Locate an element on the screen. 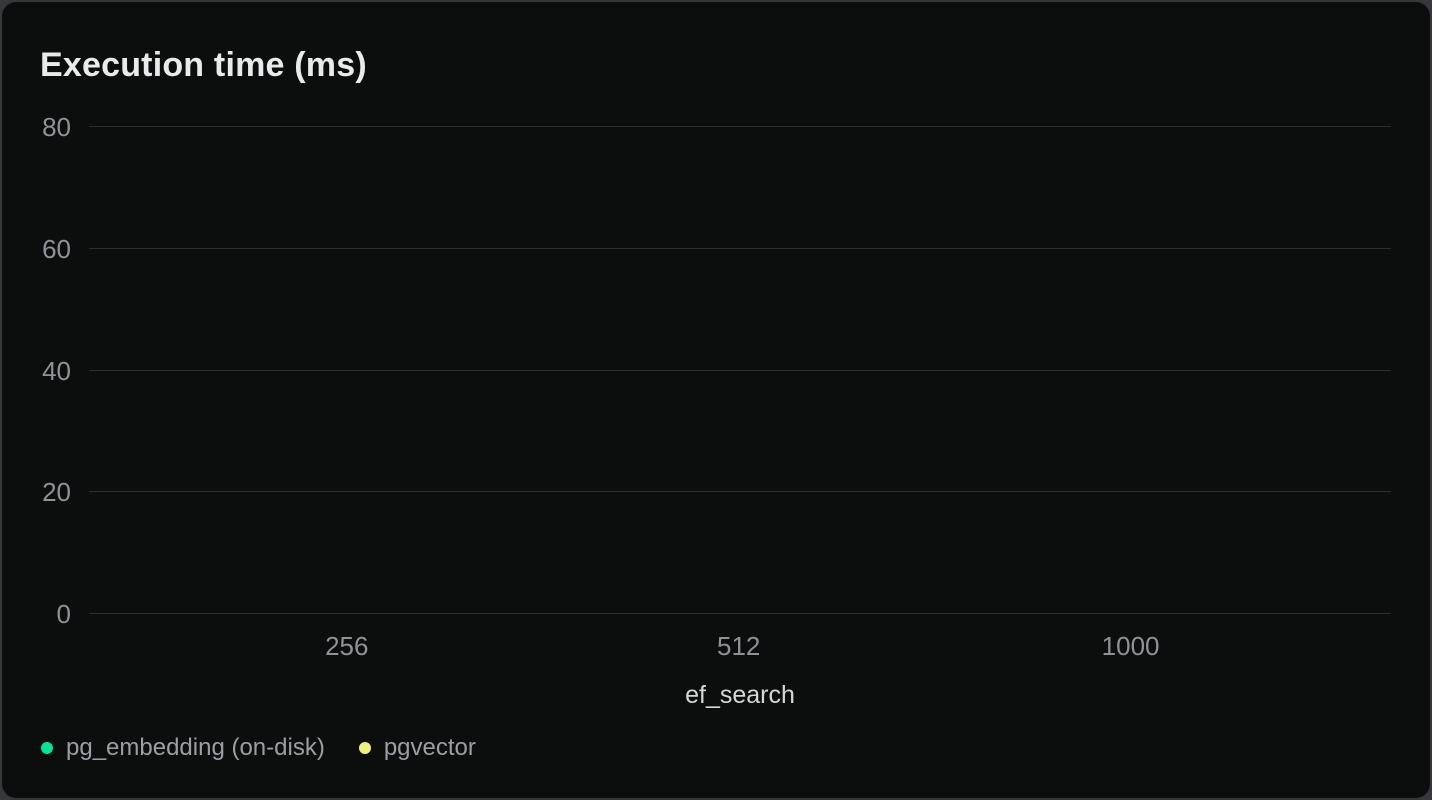 The image size is (1432, 800). x-axis-tick-label: 256 is located at coordinates (347, 646).